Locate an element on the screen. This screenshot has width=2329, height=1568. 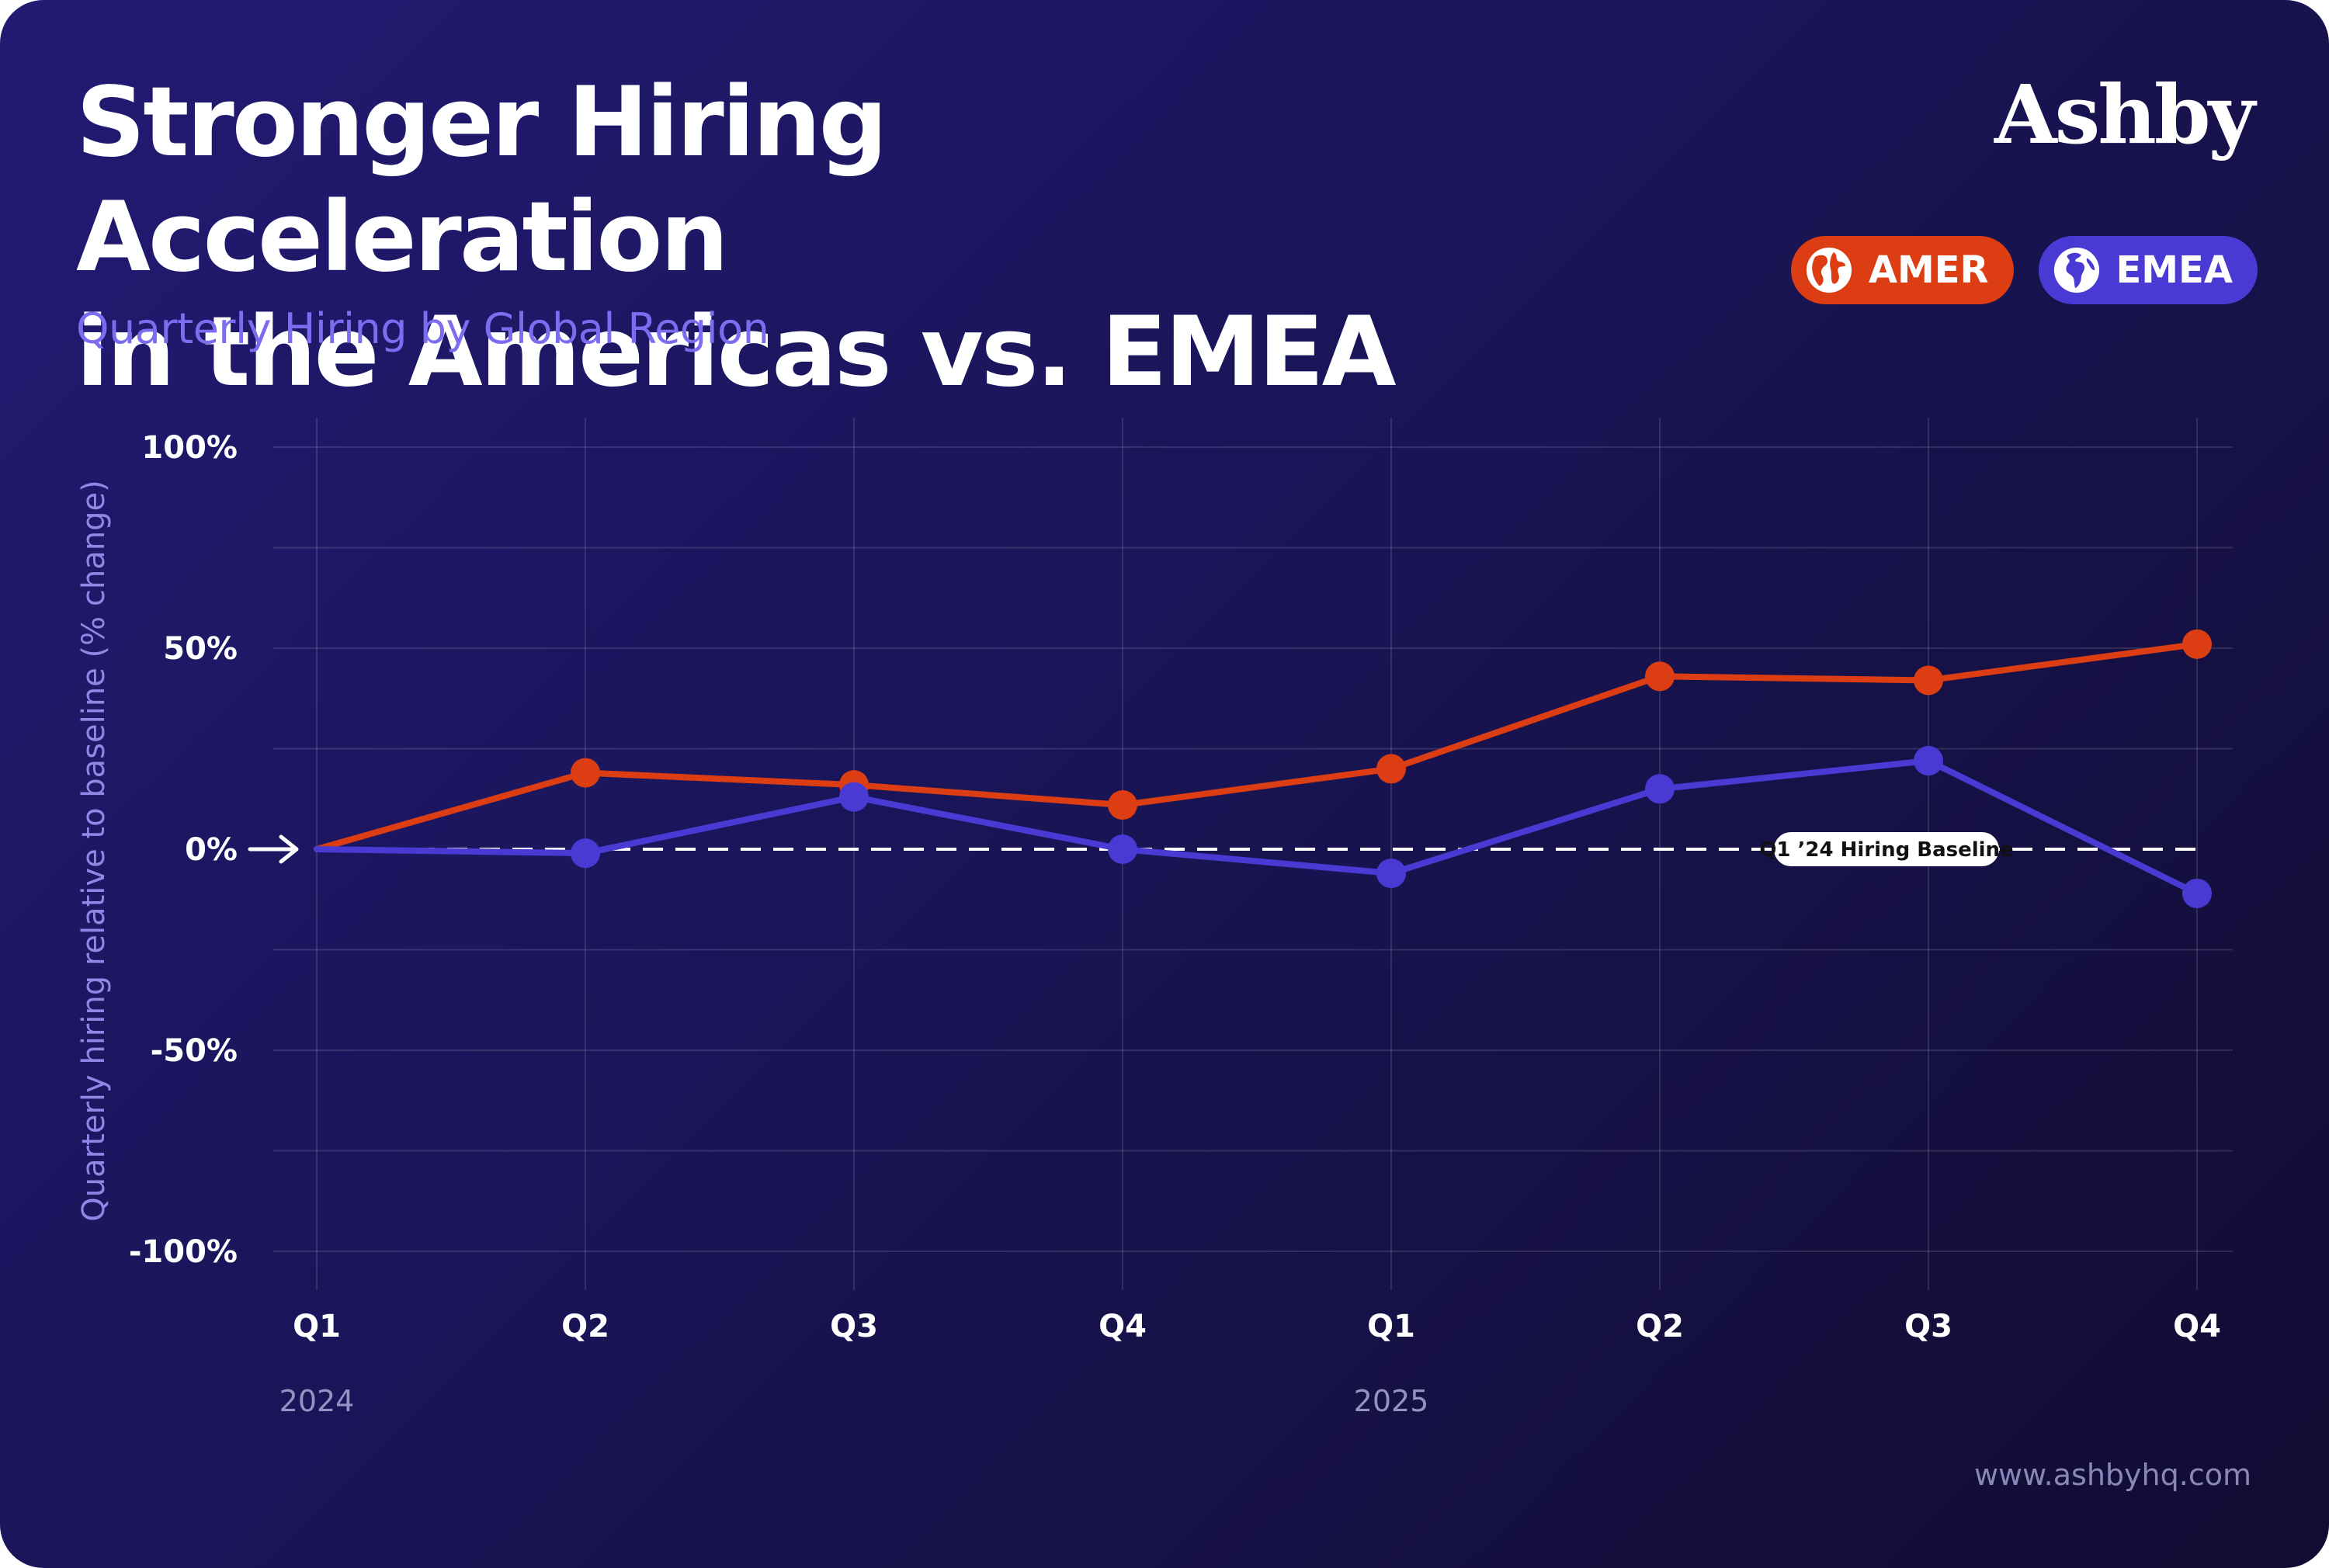
y-tick-label: -50% is located at coordinates (194, 1051).